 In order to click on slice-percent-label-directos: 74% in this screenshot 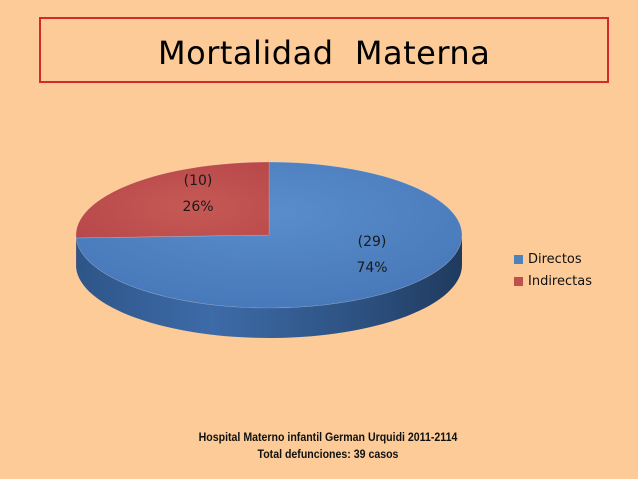, I will do `click(371, 268)`.